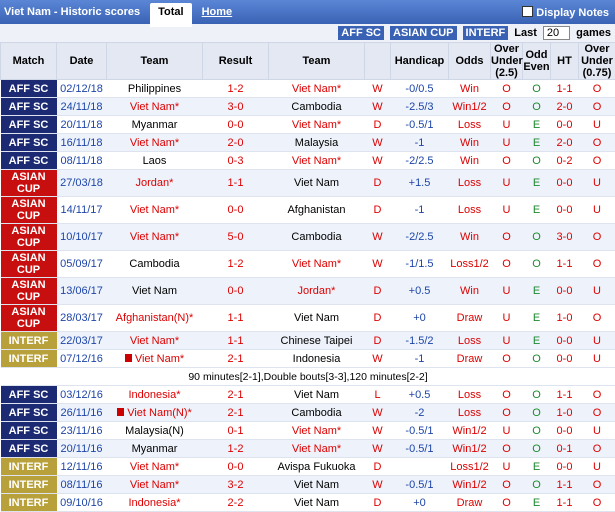  I want to click on filter: INTERF, so click(486, 33).